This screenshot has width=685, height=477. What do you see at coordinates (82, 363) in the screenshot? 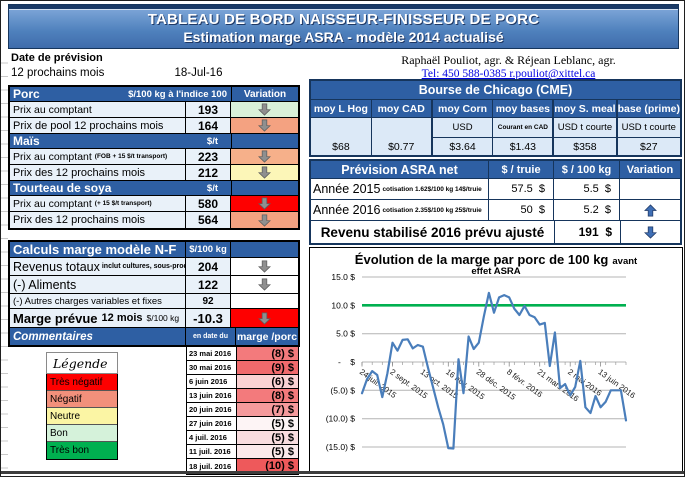
I see `legend-title: Légende` at bounding box center [82, 363].